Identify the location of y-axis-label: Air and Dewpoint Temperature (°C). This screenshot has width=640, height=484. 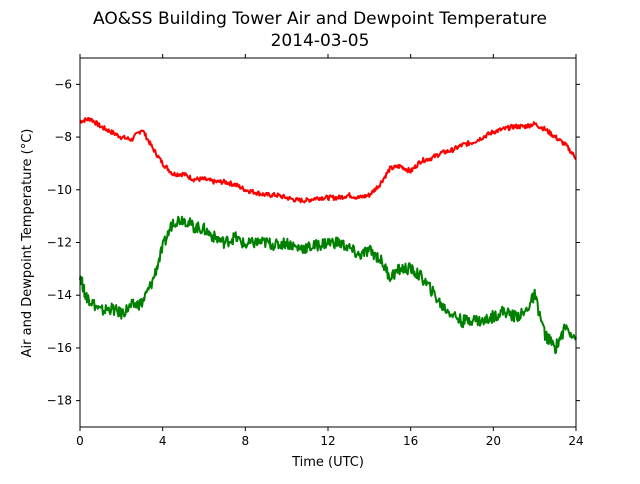
(27, 243).